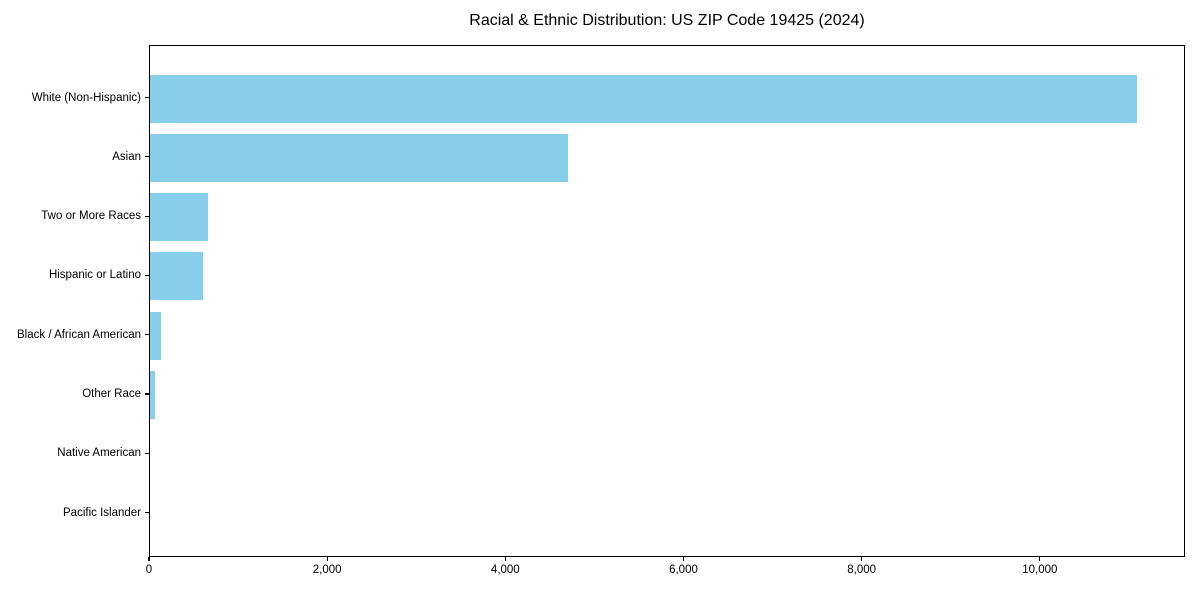 Image resolution: width=1200 pixels, height=600 pixels. I want to click on bar-black-african-american, so click(155, 335).